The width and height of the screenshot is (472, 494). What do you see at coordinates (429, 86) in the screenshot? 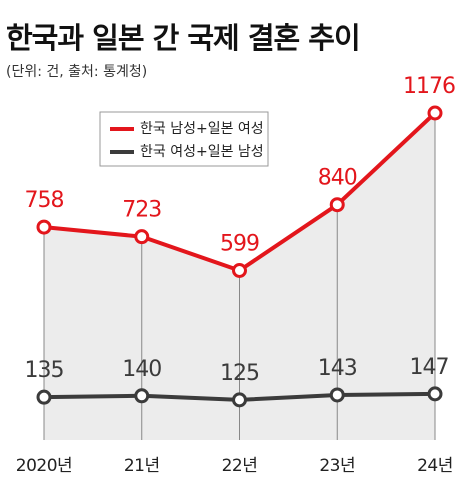
I see `value-label: 1176` at bounding box center [429, 86].